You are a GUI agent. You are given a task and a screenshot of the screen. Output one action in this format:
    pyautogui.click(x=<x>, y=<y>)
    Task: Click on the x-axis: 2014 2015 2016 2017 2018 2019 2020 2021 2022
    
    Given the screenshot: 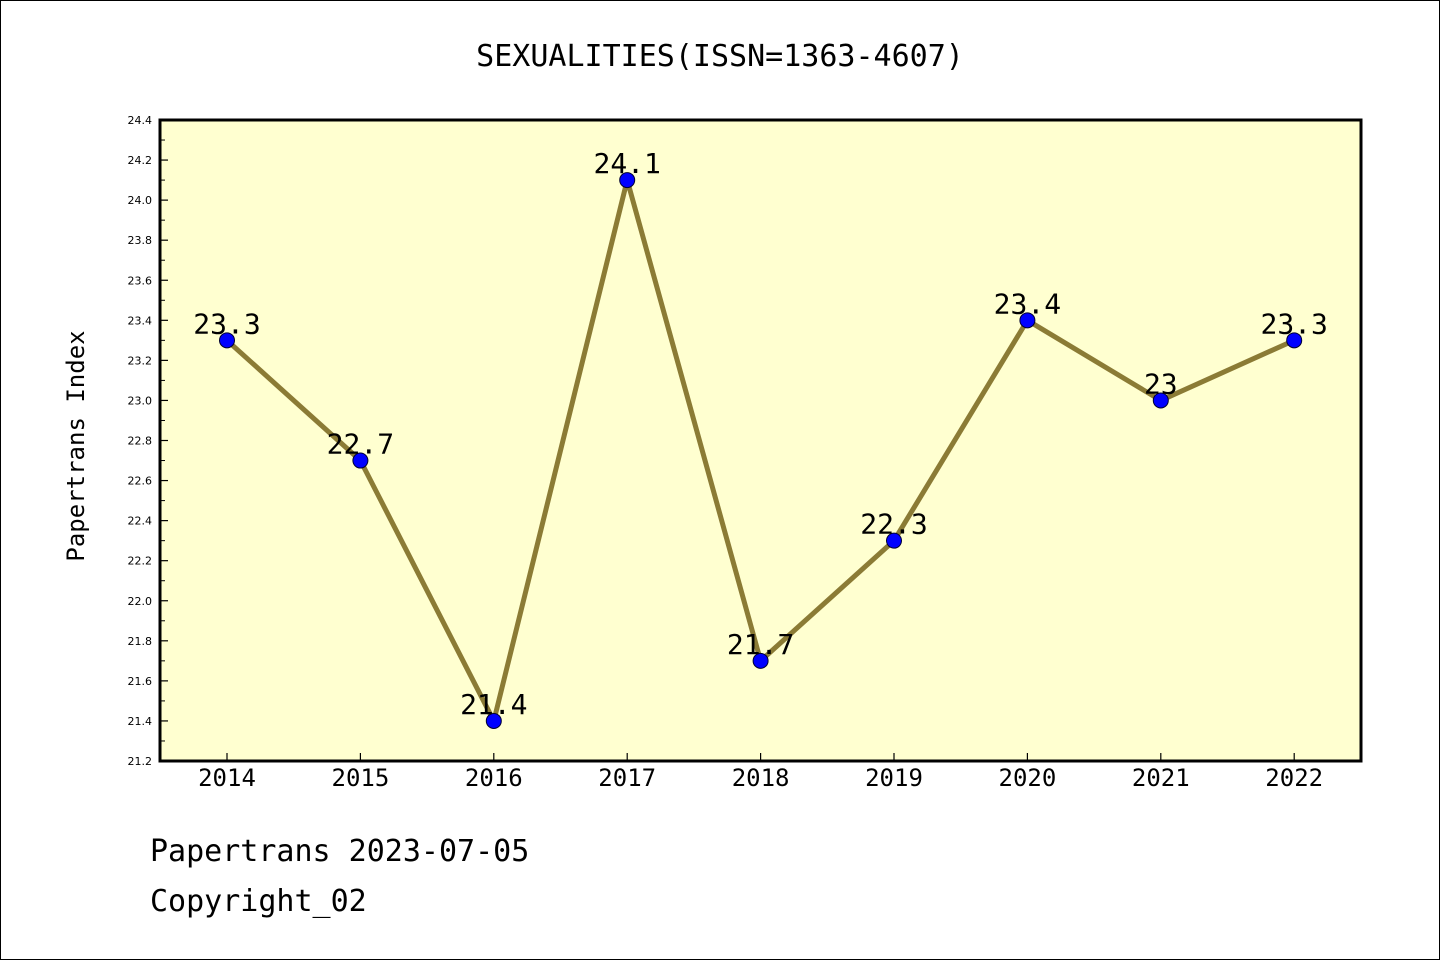 What is the action you would take?
    pyautogui.click(x=760, y=772)
    